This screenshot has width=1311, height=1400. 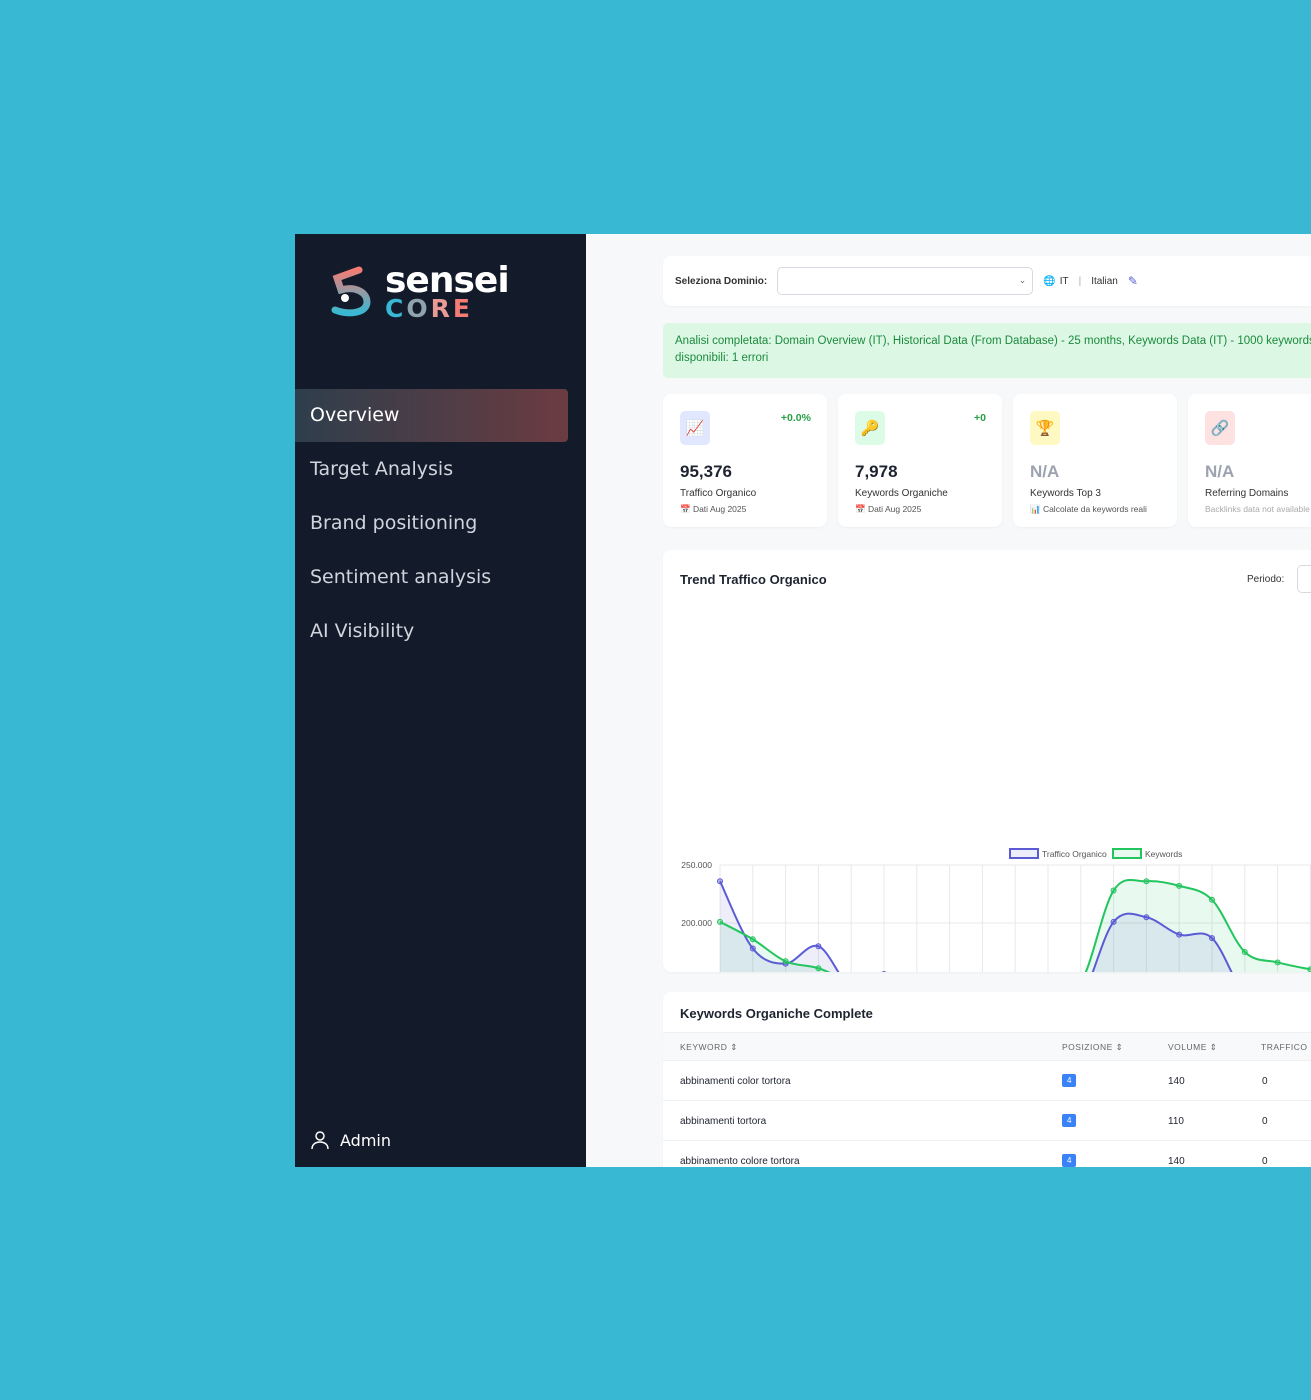 I want to click on stat-label: Keywords Organiche, so click(x=901, y=493).